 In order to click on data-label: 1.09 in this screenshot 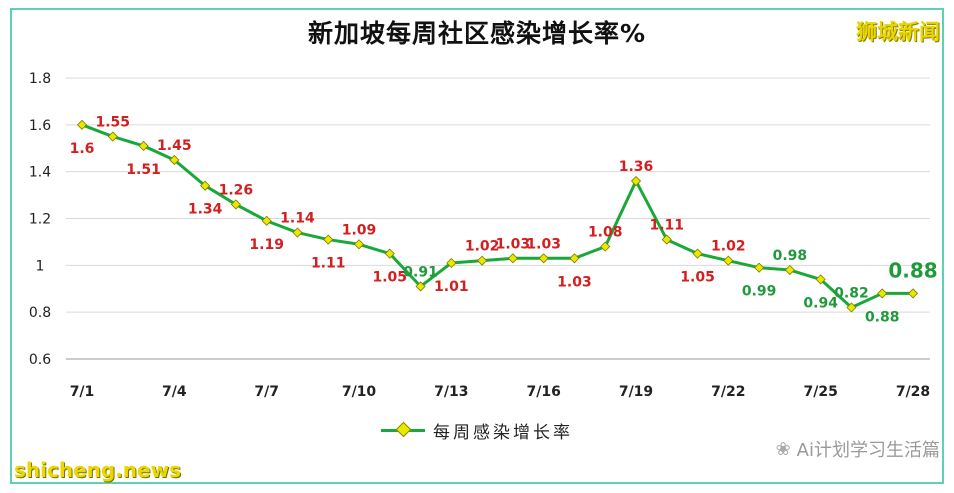, I will do `click(359, 230)`.